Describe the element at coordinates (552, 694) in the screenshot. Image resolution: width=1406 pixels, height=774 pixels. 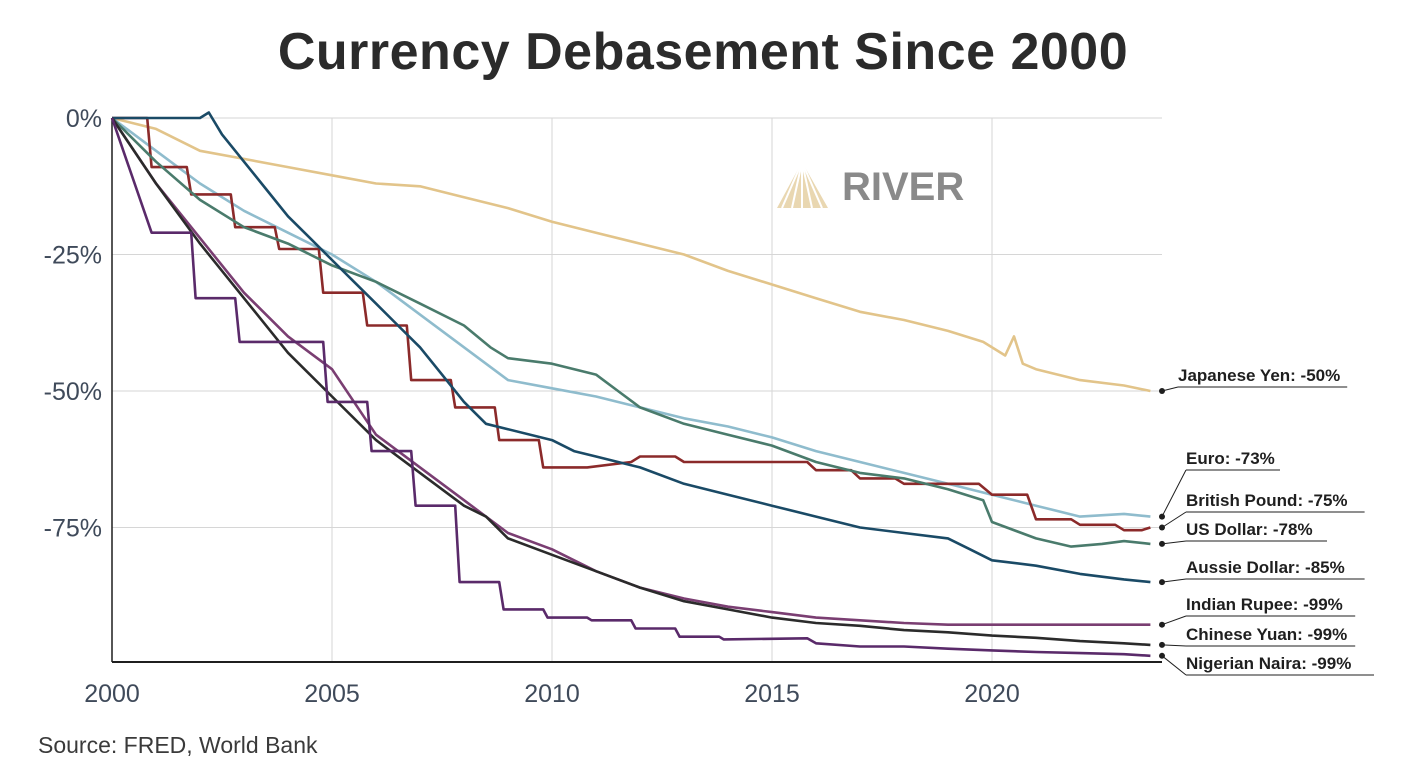
I see `x-tick-label: 2010` at that location.